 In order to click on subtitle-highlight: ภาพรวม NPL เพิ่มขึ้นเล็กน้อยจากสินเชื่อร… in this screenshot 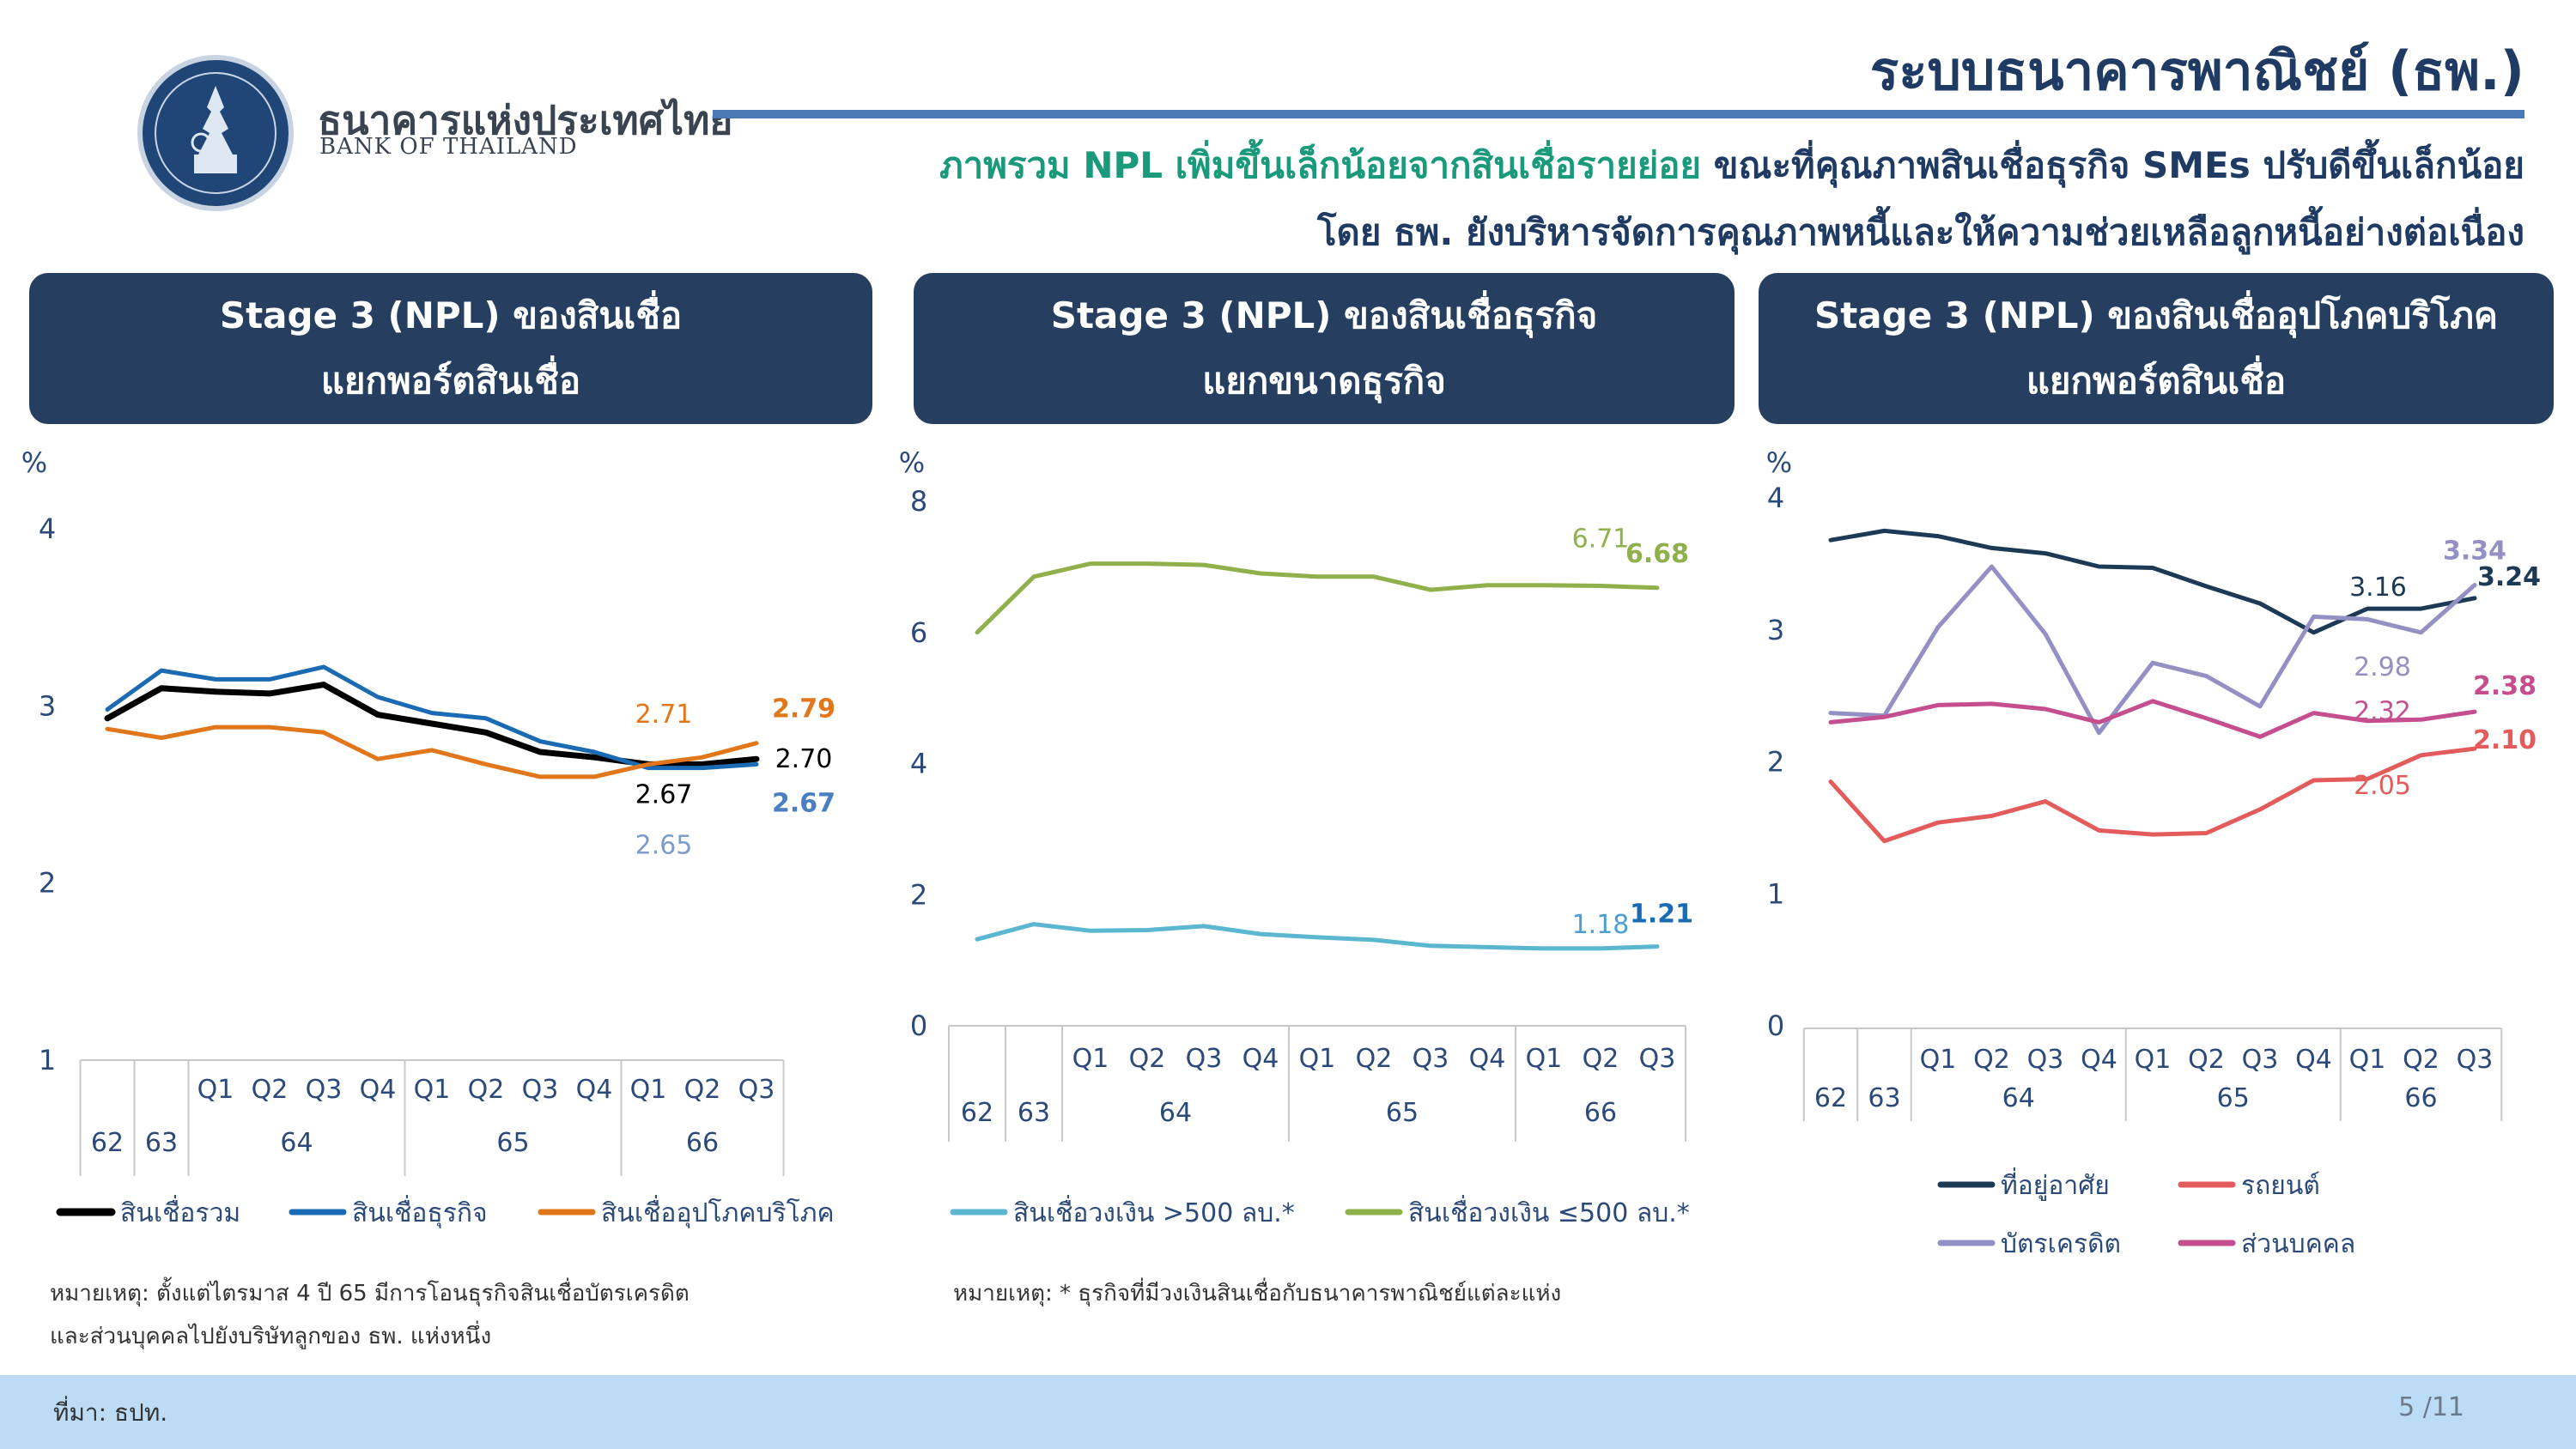, I will do `click(1320, 165)`.